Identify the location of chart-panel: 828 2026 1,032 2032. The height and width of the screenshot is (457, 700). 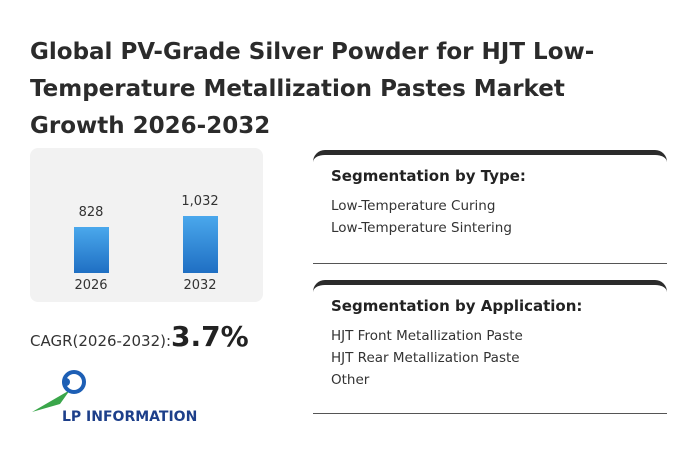
(146, 225).